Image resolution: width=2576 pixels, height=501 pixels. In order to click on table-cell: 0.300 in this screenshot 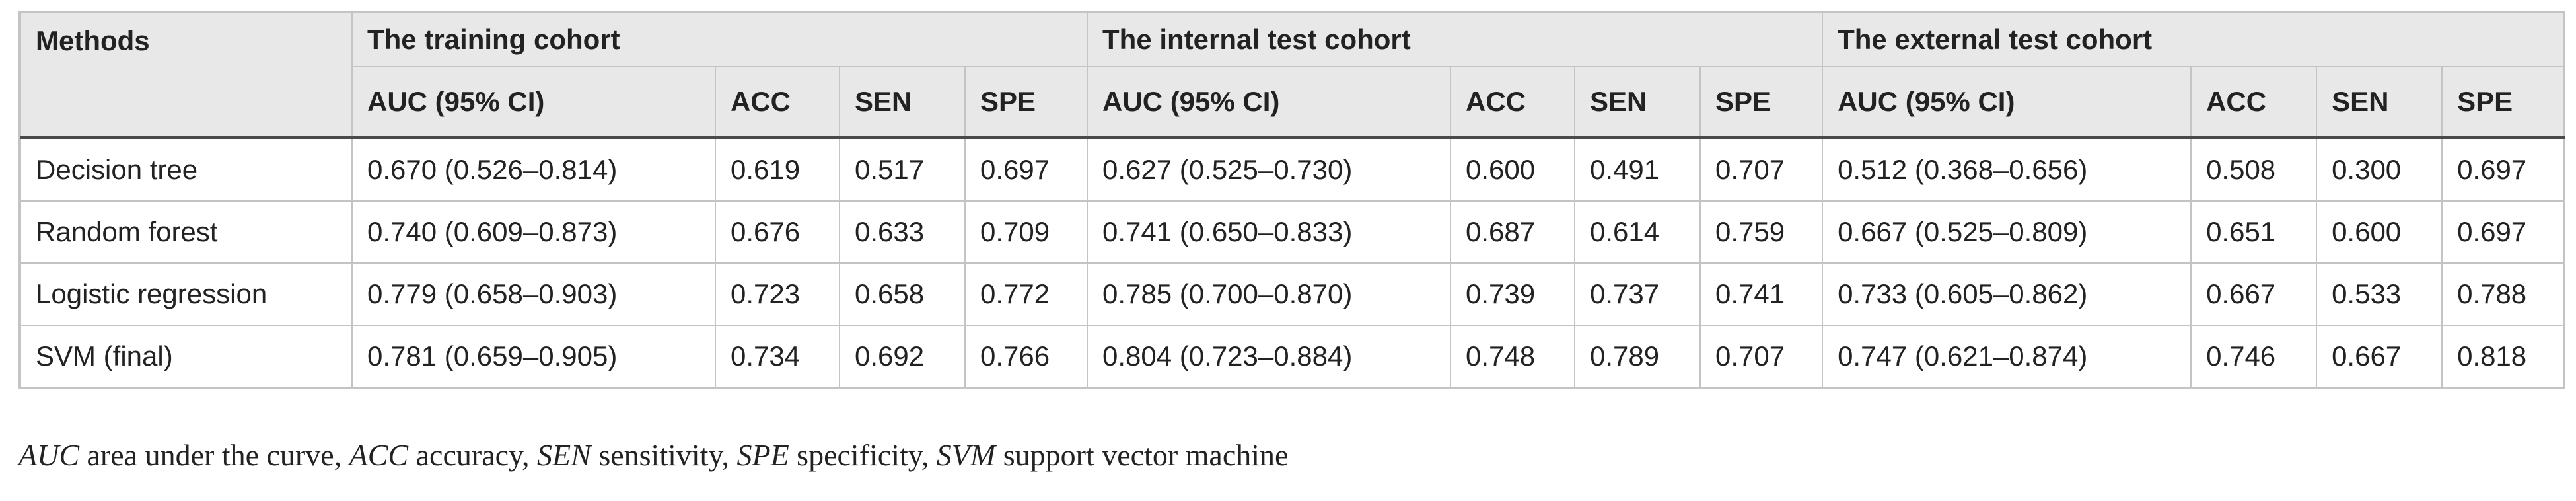, I will do `click(2379, 169)`.